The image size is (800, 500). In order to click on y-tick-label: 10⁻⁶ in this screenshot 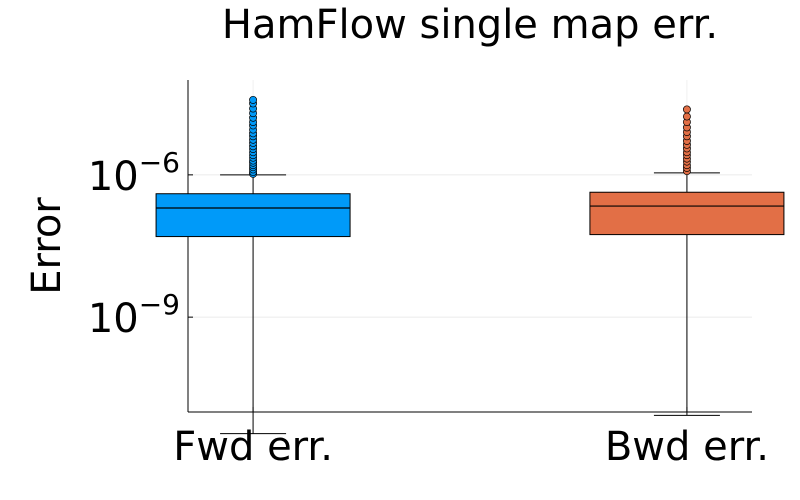, I will do `click(134, 173)`.